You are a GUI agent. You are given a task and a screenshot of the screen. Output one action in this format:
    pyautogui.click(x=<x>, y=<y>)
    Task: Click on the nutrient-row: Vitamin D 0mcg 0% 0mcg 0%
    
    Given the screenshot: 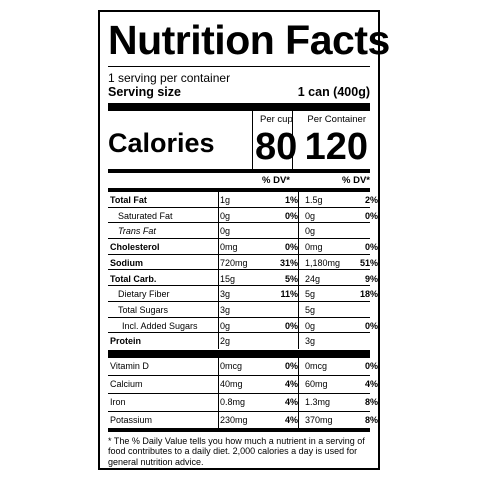 What is the action you would take?
    pyautogui.click(x=243, y=367)
    